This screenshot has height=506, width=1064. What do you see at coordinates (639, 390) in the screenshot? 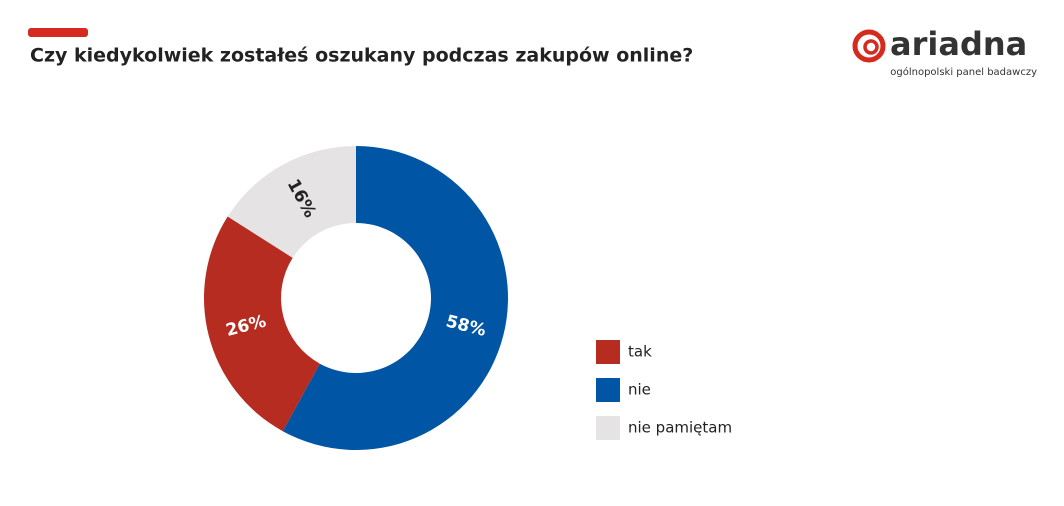
I see `legend-label: nie` at bounding box center [639, 390].